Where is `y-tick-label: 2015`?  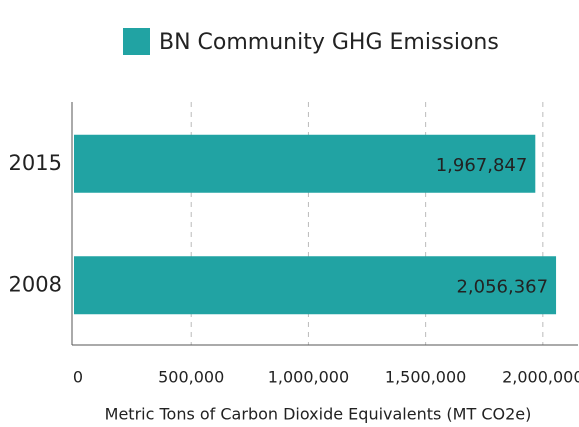 y-tick-label: 2015 is located at coordinates (35, 163).